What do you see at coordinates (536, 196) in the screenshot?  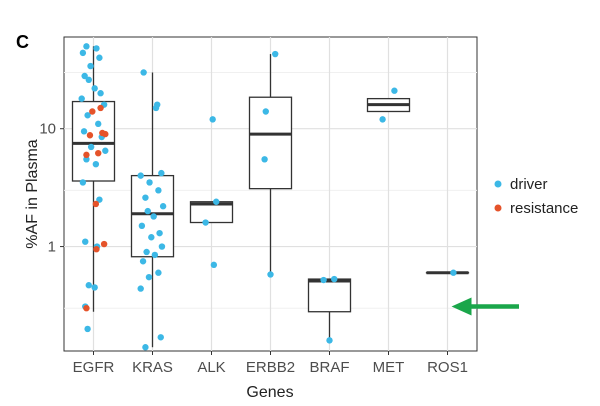 I see `legend: driver resistance` at bounding box center [536, 196].